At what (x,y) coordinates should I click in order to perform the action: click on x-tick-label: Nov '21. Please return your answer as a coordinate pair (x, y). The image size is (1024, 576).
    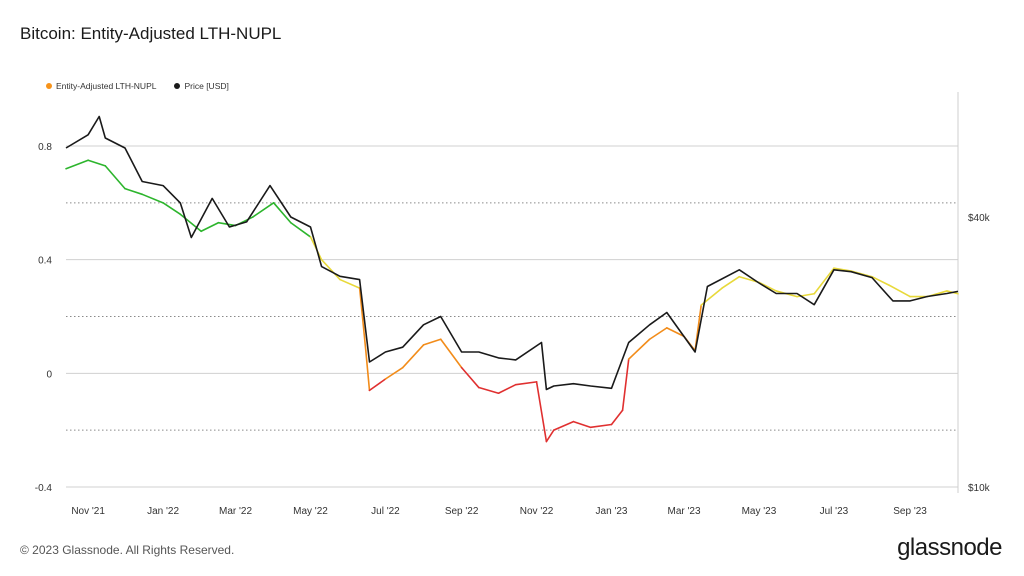
    Looking at the image, I should click on (88, 511).